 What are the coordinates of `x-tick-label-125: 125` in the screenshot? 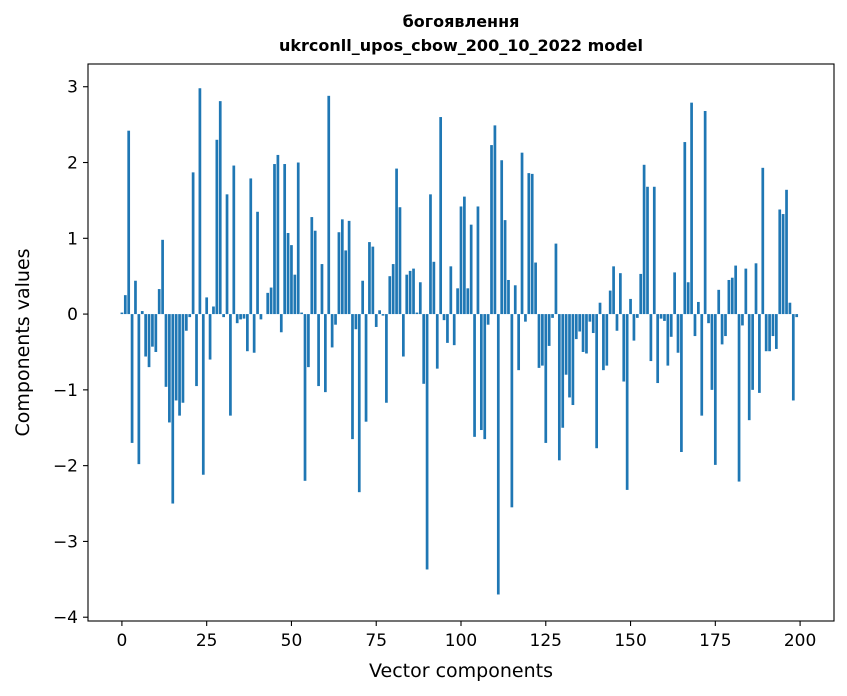 It's located at (546, 641).